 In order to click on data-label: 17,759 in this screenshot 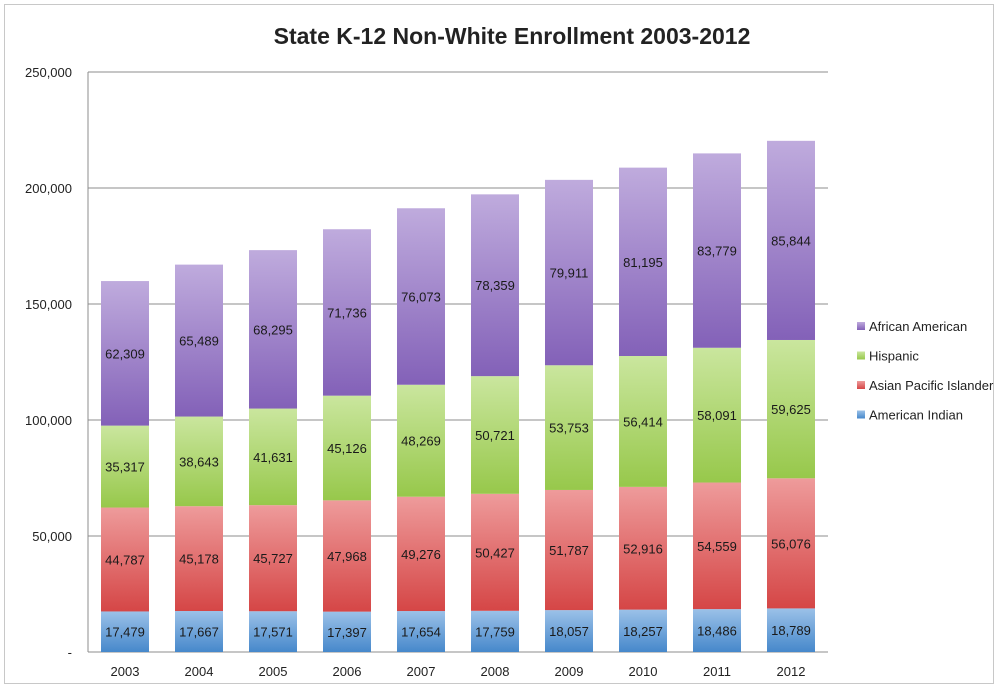, I will do `click(495, 631)`.